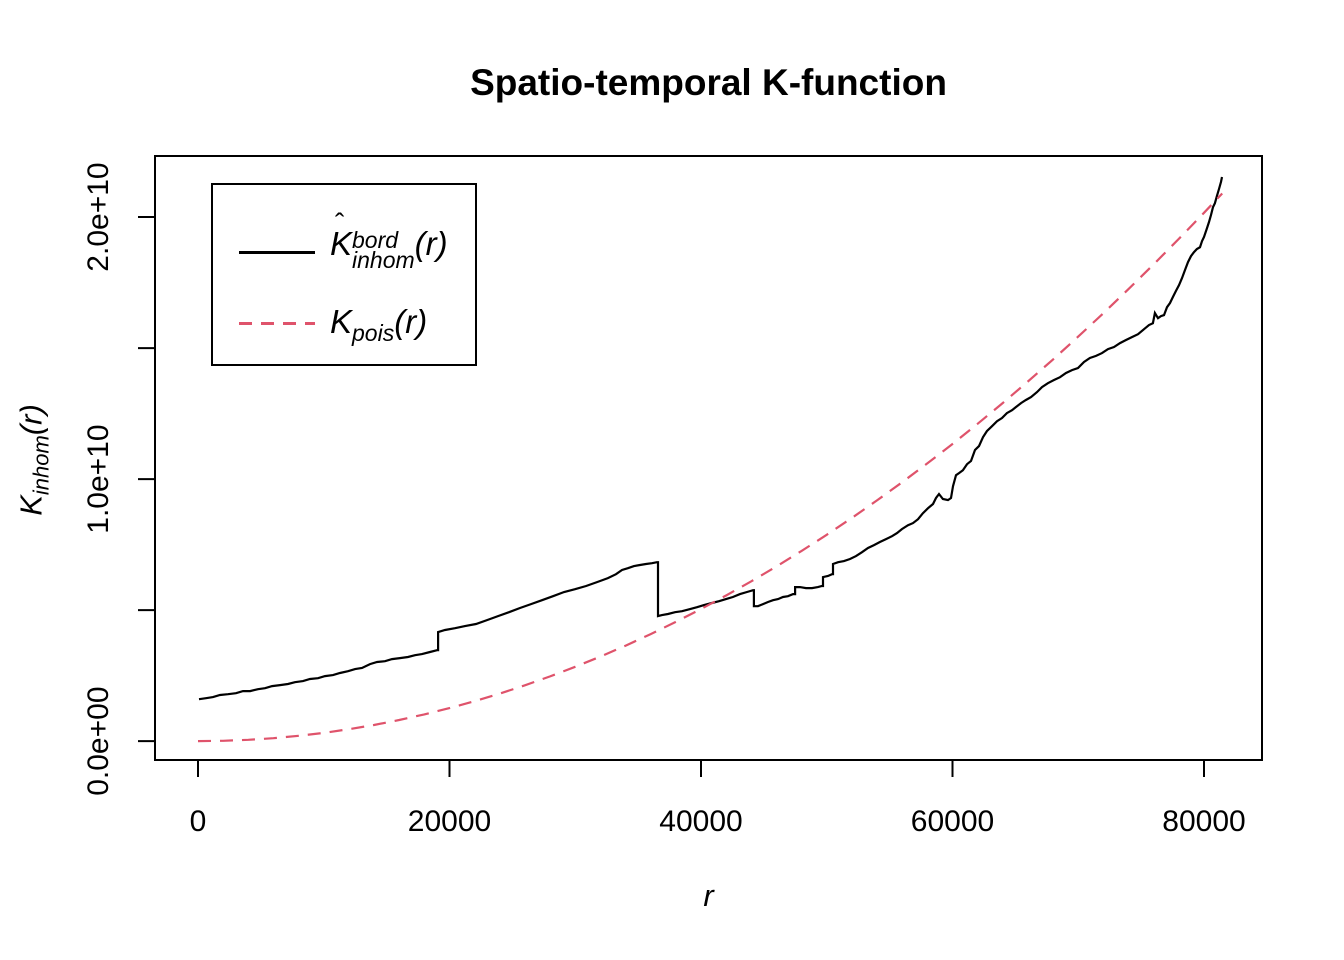 The image size is (1344, 960). What do you see at coordinates (341, 321) in the screenshot?
I see `legend-kpois-k: K` at bounding box center [341, 321].